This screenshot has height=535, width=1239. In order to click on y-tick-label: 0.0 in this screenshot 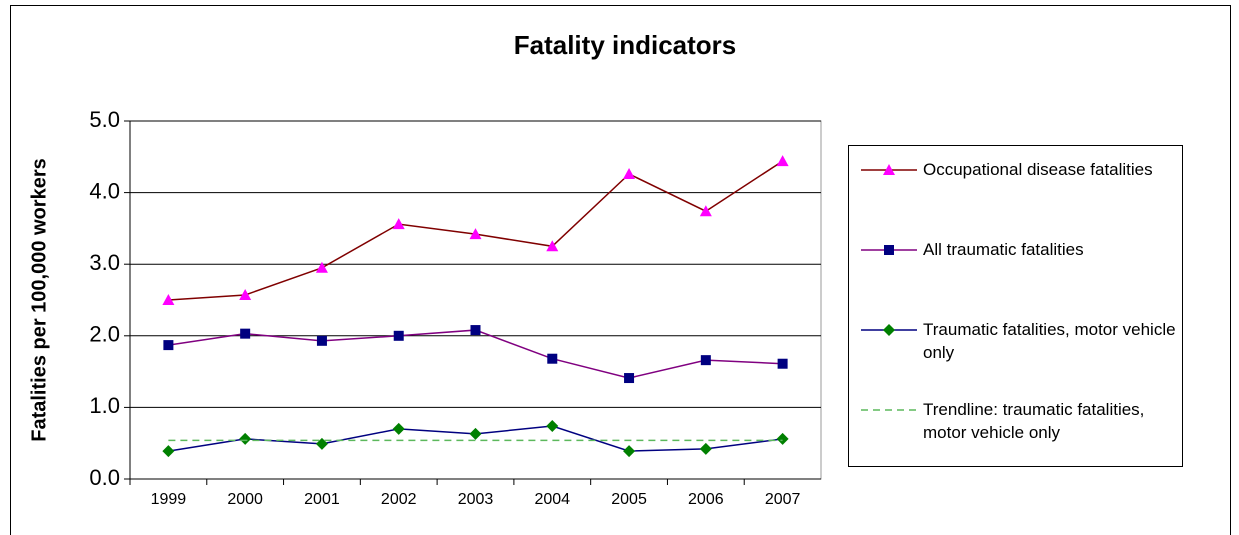, I will do `click(104, 477)`.